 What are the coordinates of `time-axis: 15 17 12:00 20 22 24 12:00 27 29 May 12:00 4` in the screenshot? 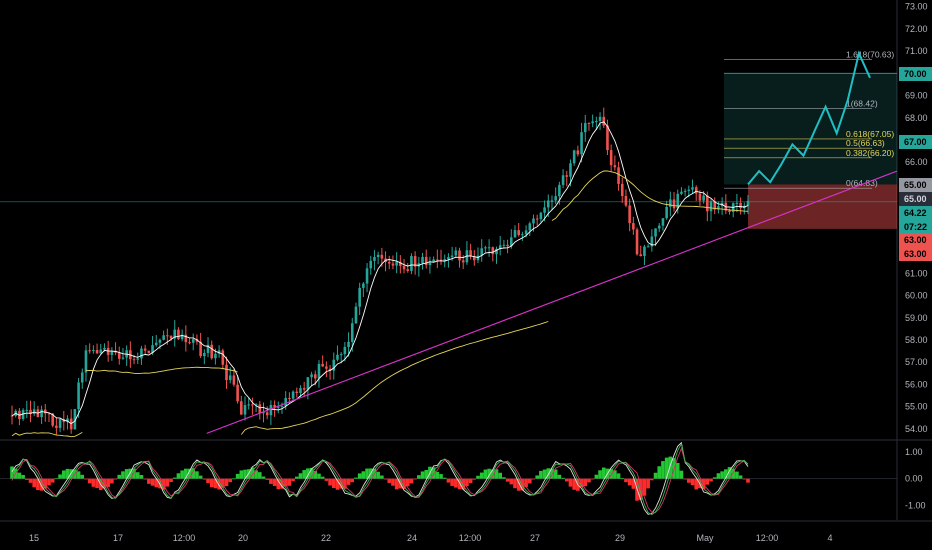 It's located at (431, 538).